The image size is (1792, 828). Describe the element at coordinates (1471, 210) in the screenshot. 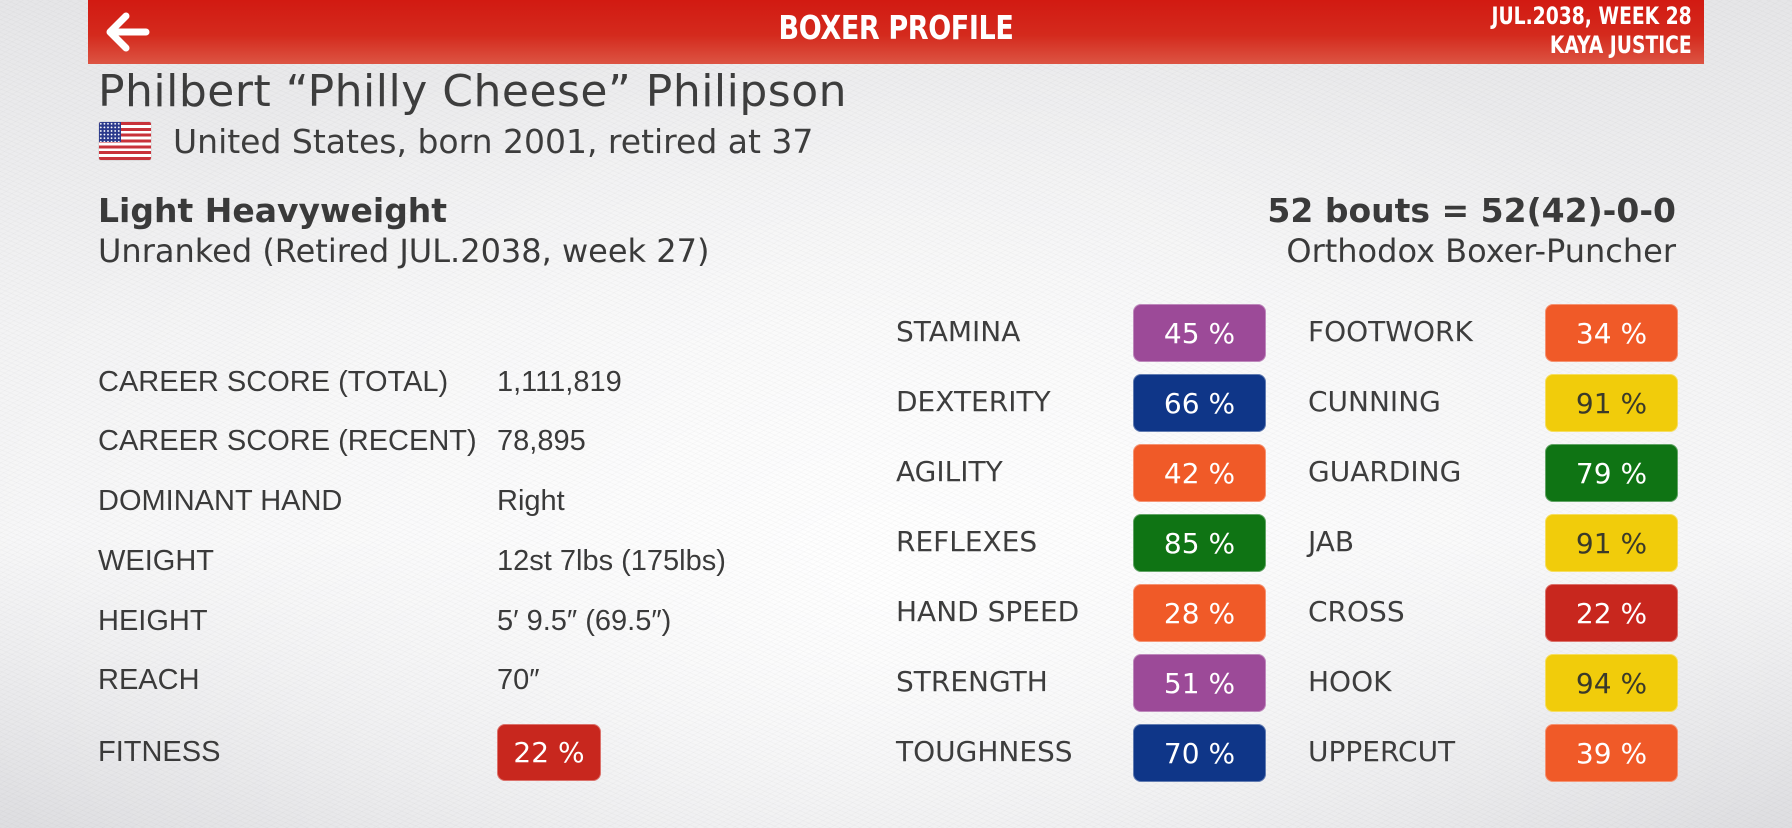

I see `bout-record: 52 bouts = 52(42)-0-0` at that location.